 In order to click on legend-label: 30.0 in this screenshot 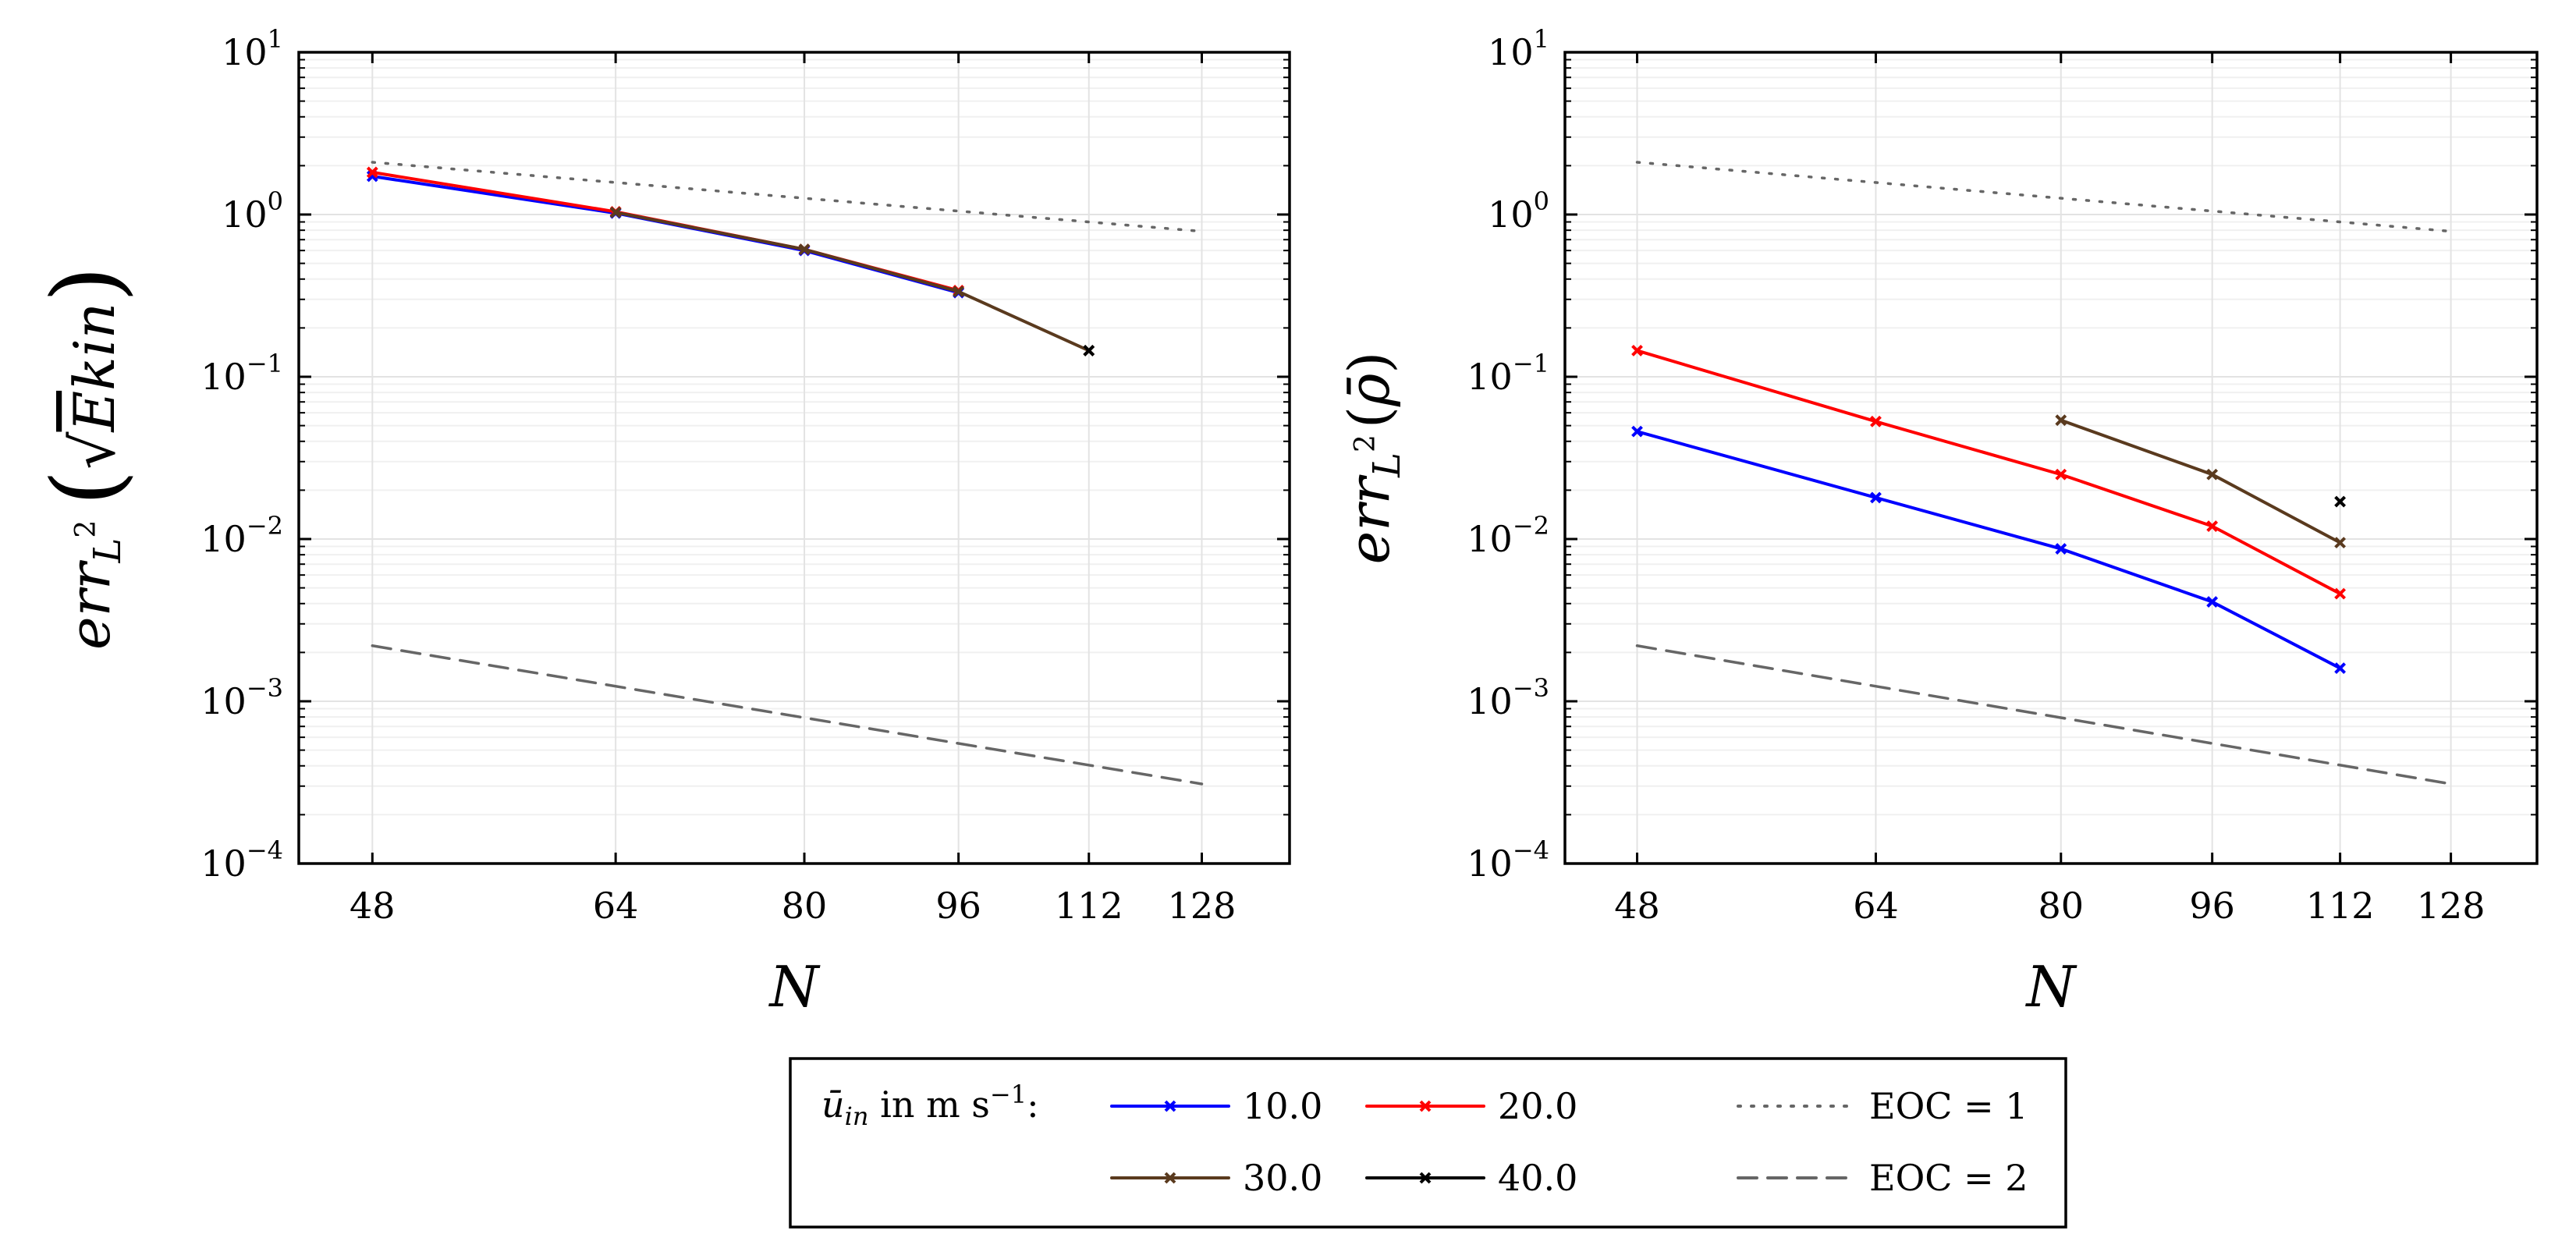, I will do `click(1282, 1178)`.